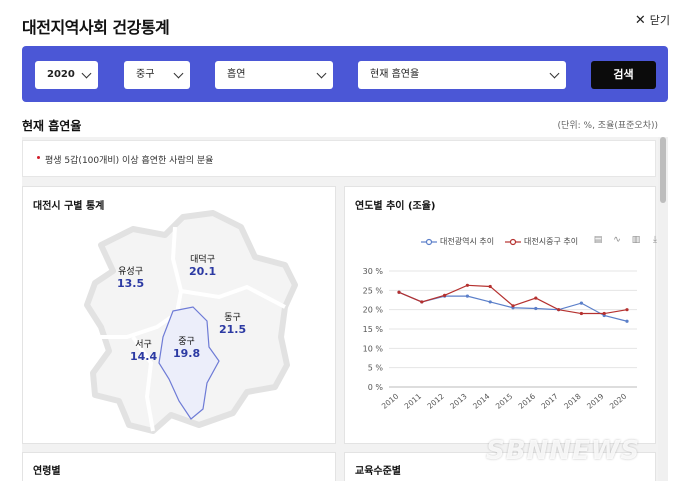 The image size is (680, 481). Describe the element at coordinates (145, 74) in the screenshot. I see `district-select-value: 중구` at that location.